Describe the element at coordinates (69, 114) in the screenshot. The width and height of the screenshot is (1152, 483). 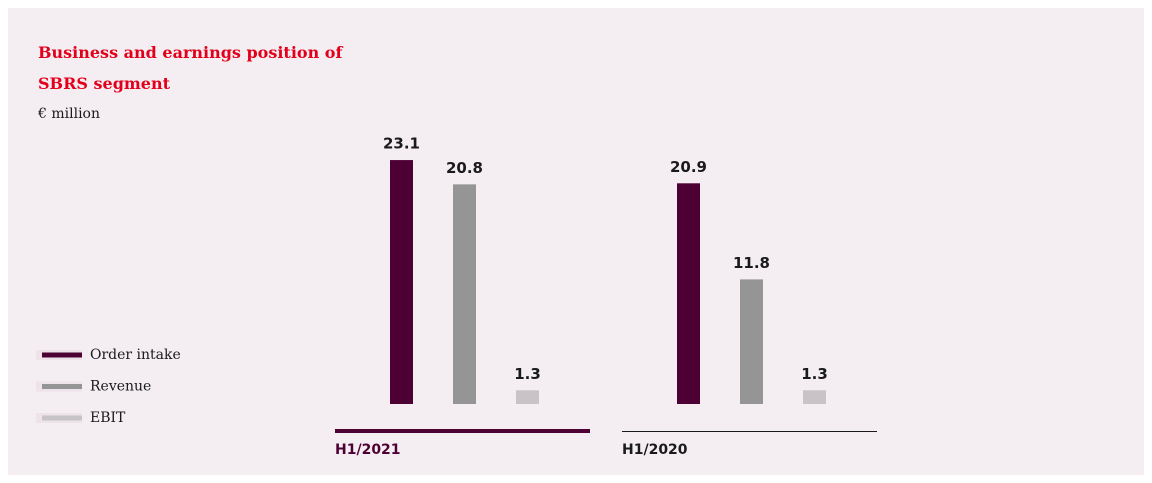
I see `chart-subtitle: € million` at that location.